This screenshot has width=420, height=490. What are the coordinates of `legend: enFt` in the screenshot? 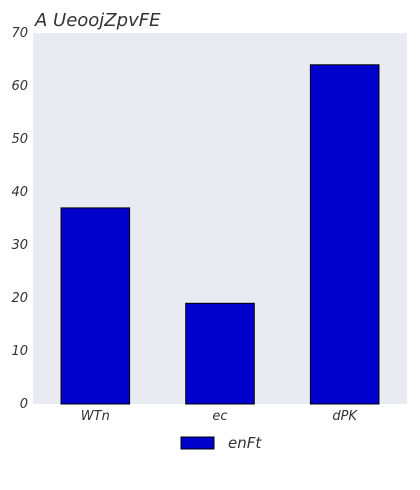 It's located at (221, 443).